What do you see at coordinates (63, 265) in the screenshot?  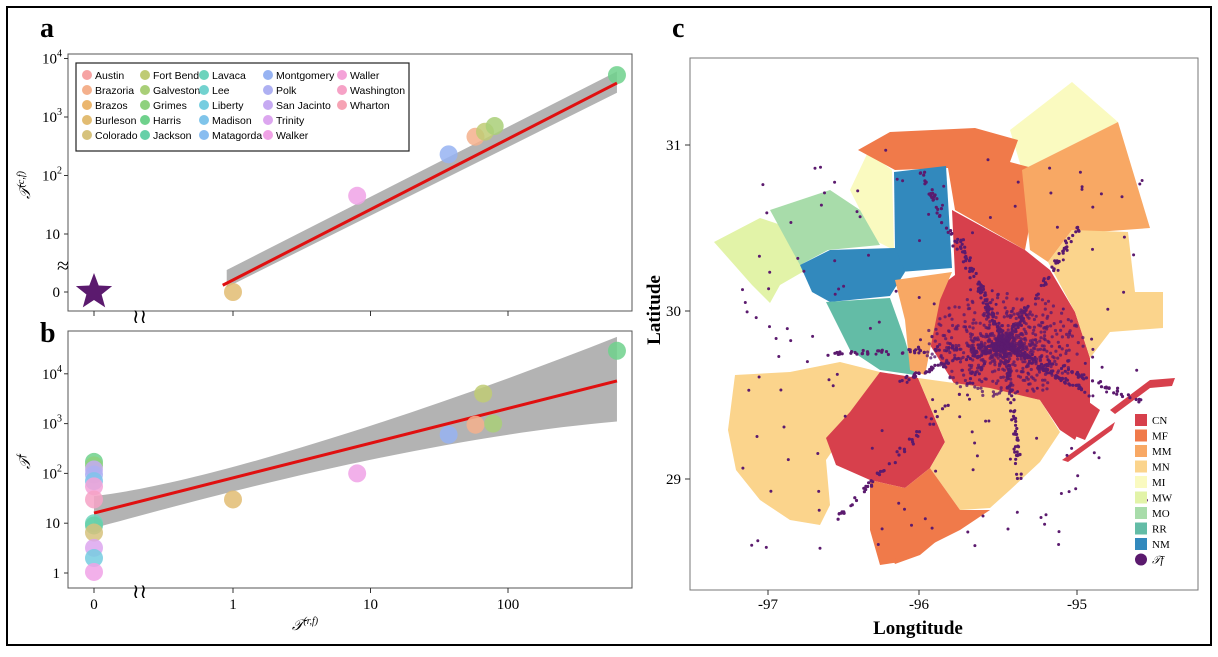 I see `panel-a-y-break-mark: ≈` at bounding box center [63, 265].